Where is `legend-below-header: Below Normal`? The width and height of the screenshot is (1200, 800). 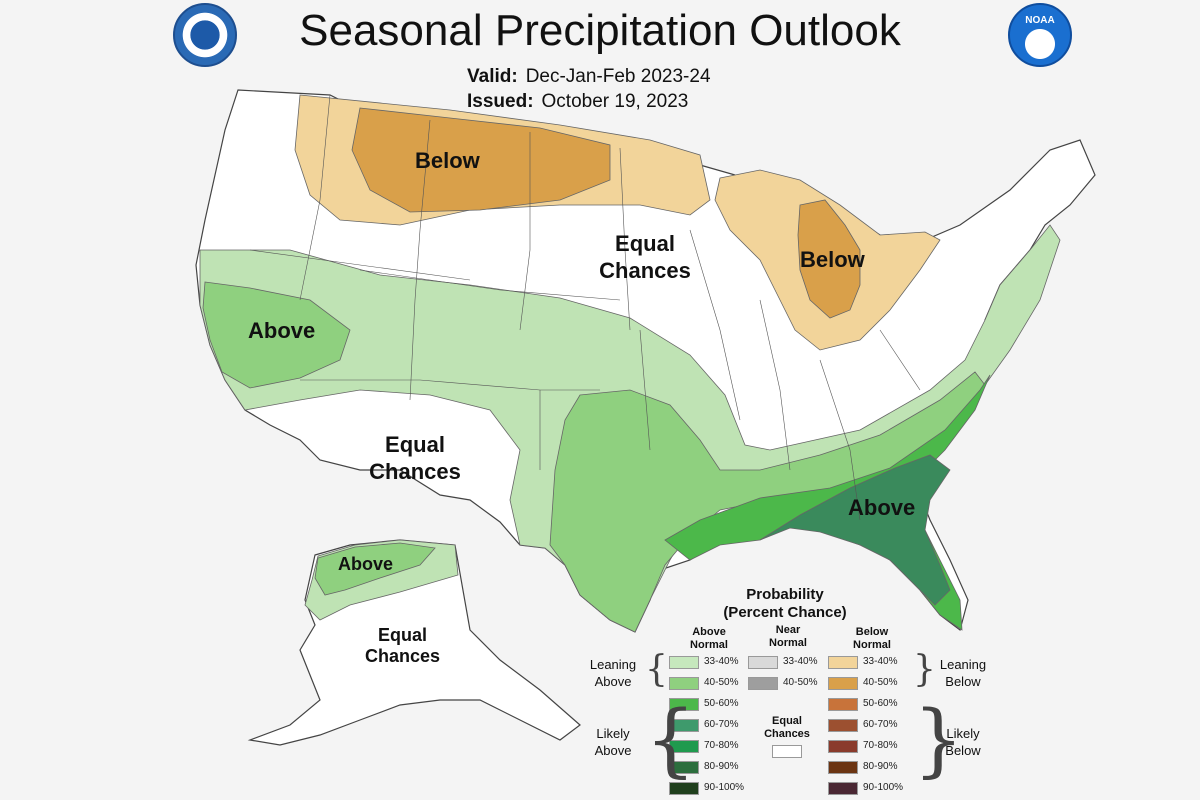
legend-below-header: Below Normal is located at coordinates (872, 639).